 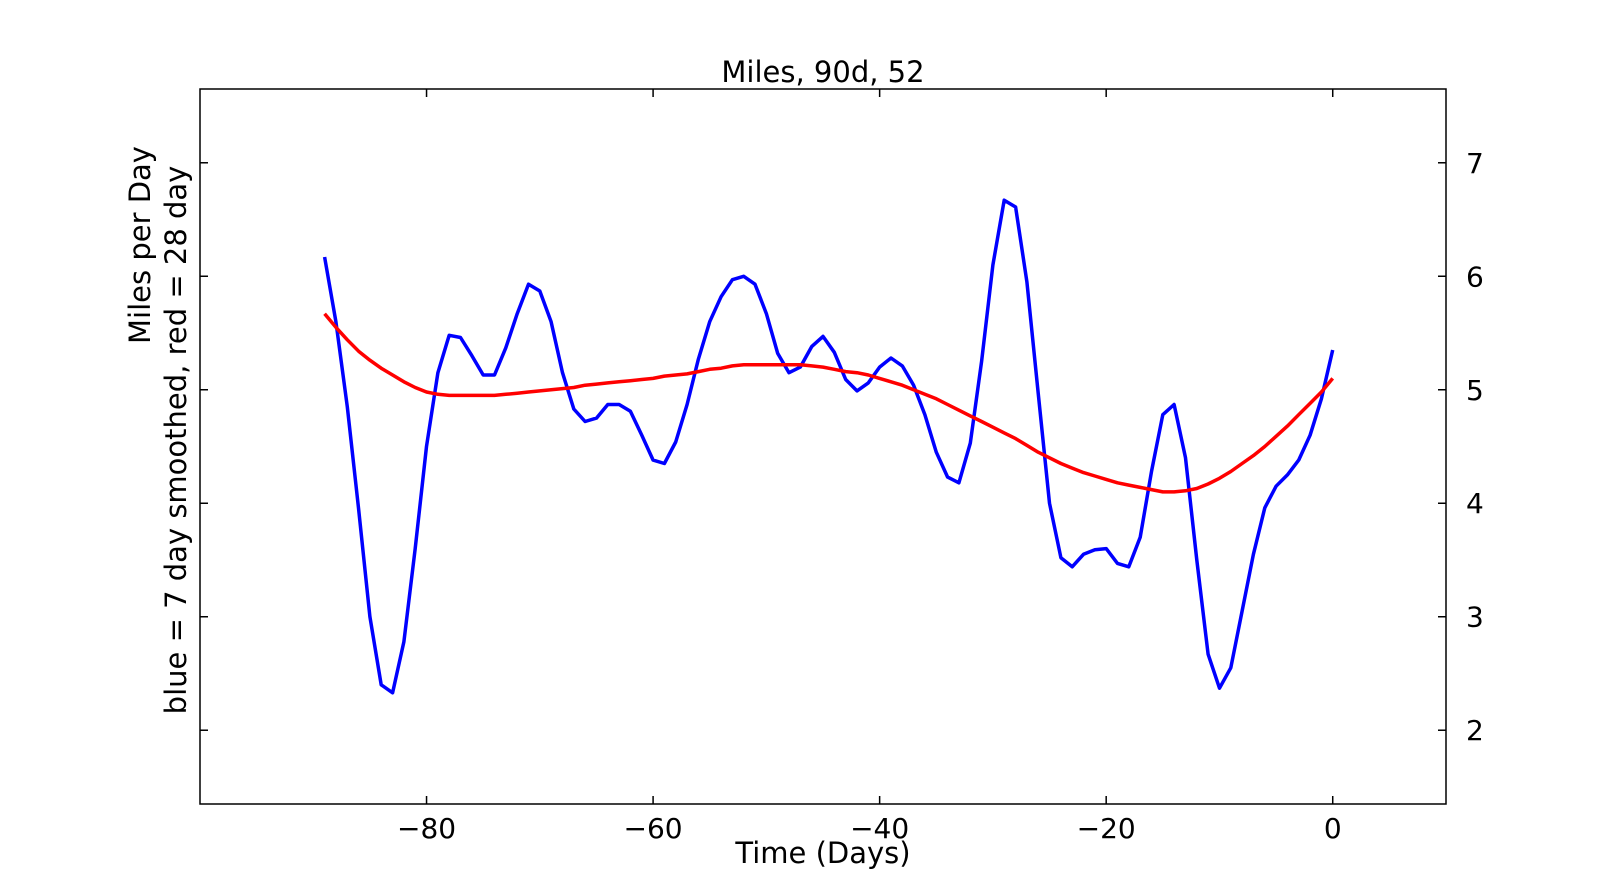 I want to click on x-tick-label: −80, so click(x=426, y=828).